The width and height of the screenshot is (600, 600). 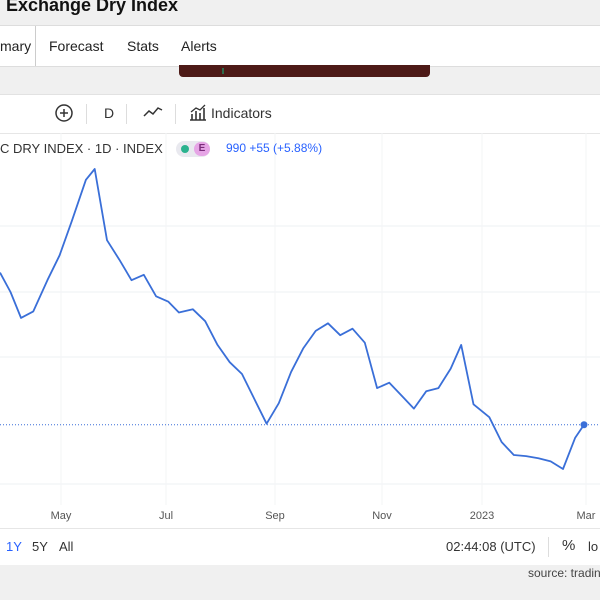 What do you see at coordinates (300, 114) in the screenshot?
I see `chart-toolbar: D Indicators` at bounding box center [300, 114].